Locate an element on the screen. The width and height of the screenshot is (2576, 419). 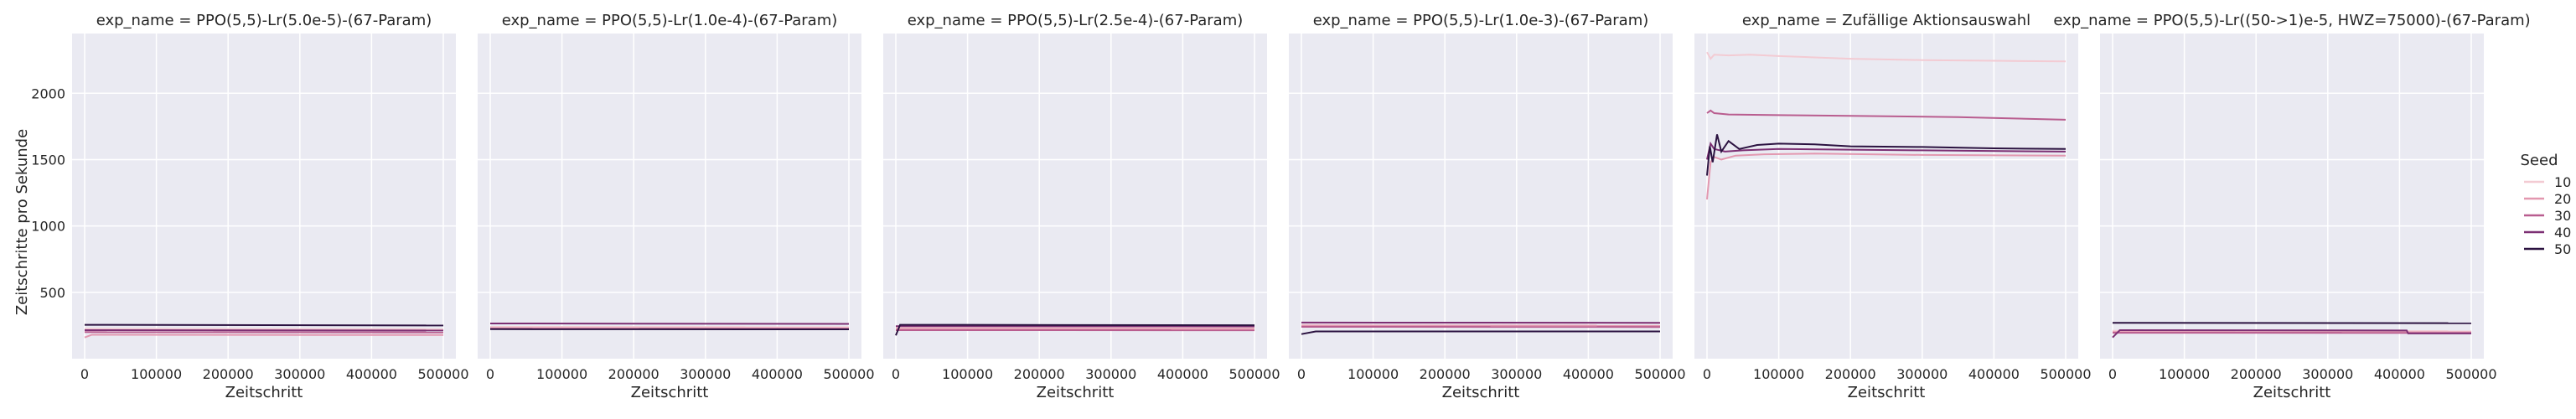
legend-label-40: 40 is located at coordinates (2562, 233).